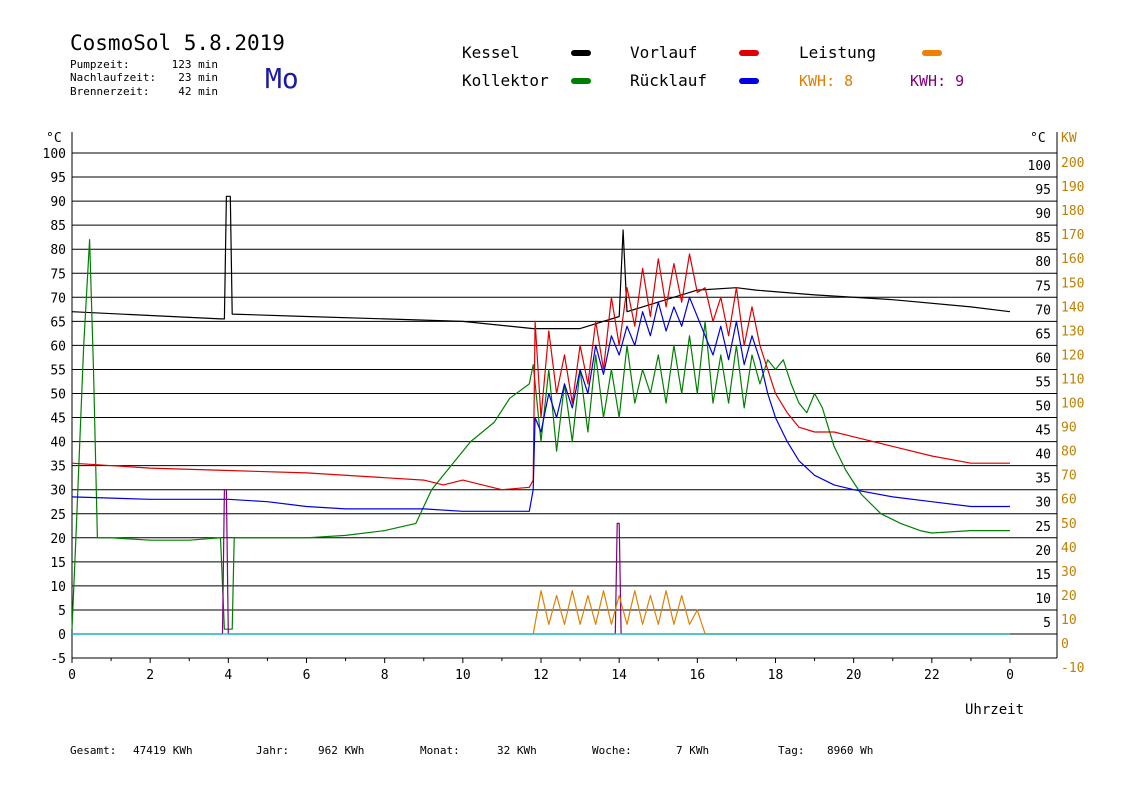  I want to click on kw-tick-label: 180, so click(1072, 211).